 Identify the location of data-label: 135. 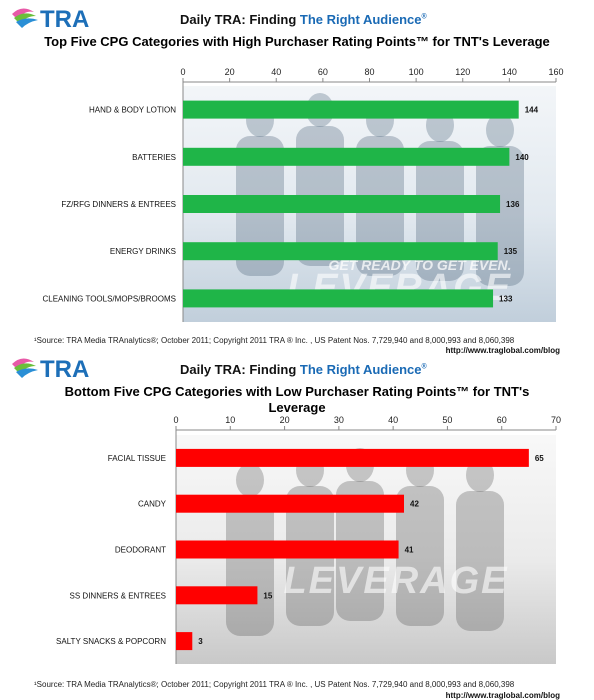
(511, 251).